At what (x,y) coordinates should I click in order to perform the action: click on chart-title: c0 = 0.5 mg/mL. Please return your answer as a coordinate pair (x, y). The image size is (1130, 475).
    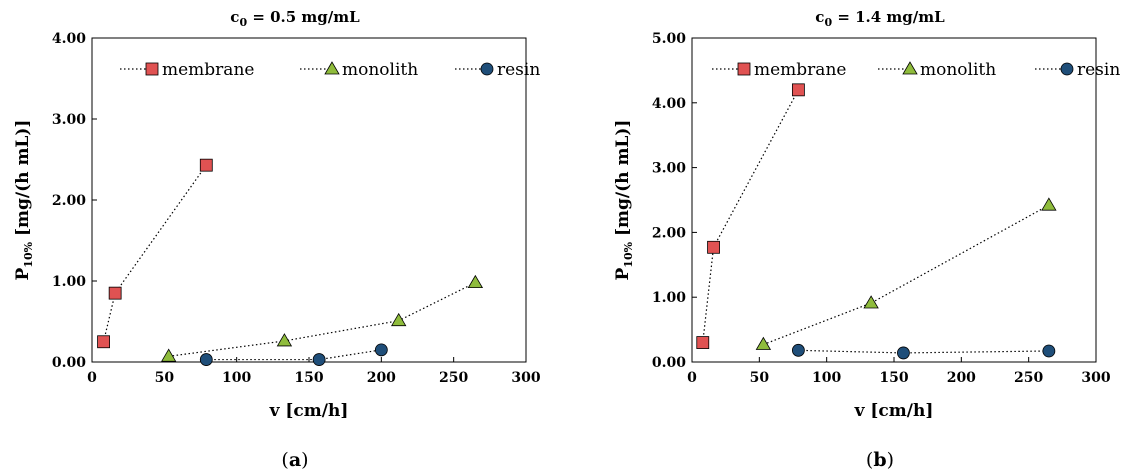
    Looking at the image, I should click on (295, 18).